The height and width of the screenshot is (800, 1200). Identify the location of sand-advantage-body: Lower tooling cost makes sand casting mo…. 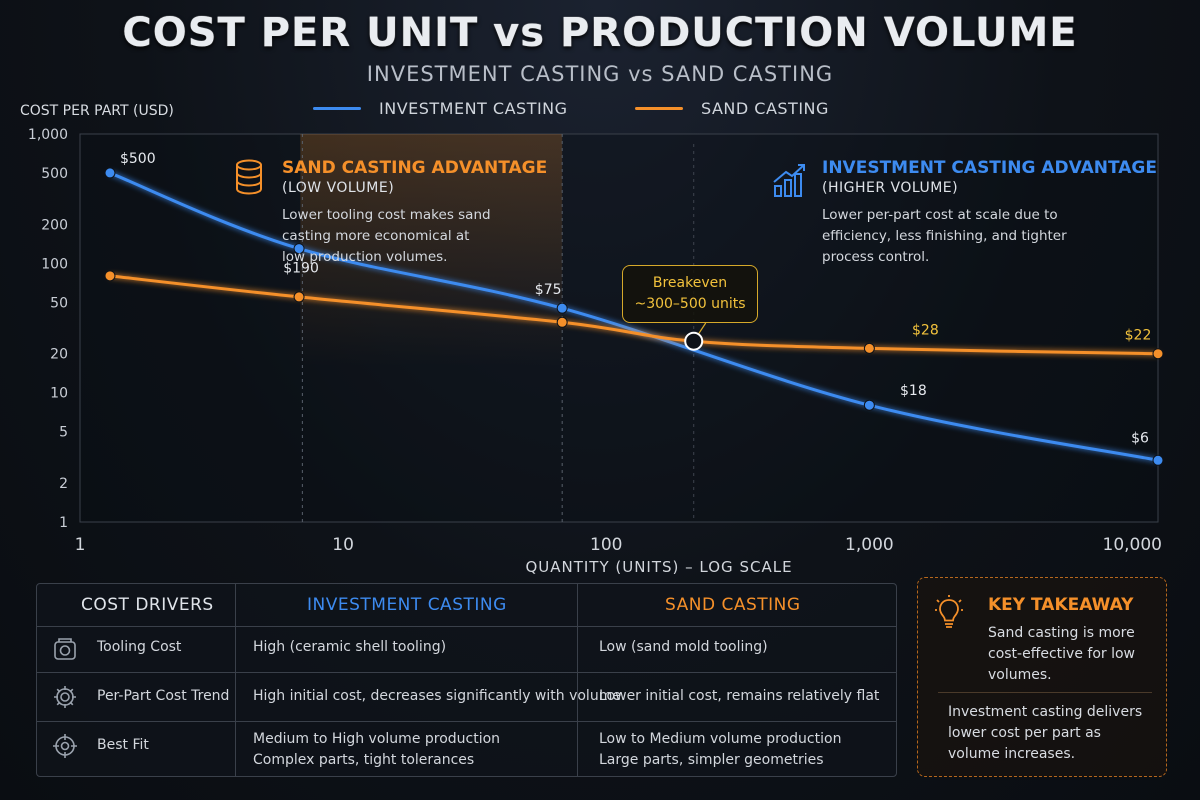
(386, 236).